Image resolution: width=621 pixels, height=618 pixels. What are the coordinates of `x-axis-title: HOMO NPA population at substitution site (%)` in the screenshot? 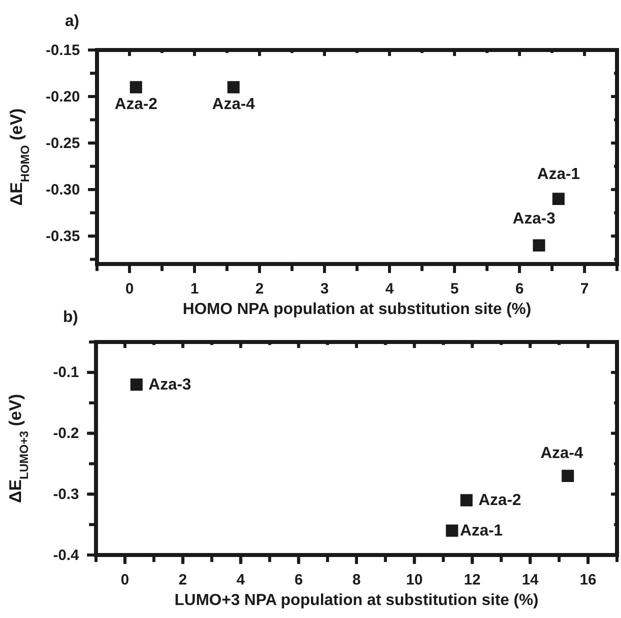 It's located at (357, 309).